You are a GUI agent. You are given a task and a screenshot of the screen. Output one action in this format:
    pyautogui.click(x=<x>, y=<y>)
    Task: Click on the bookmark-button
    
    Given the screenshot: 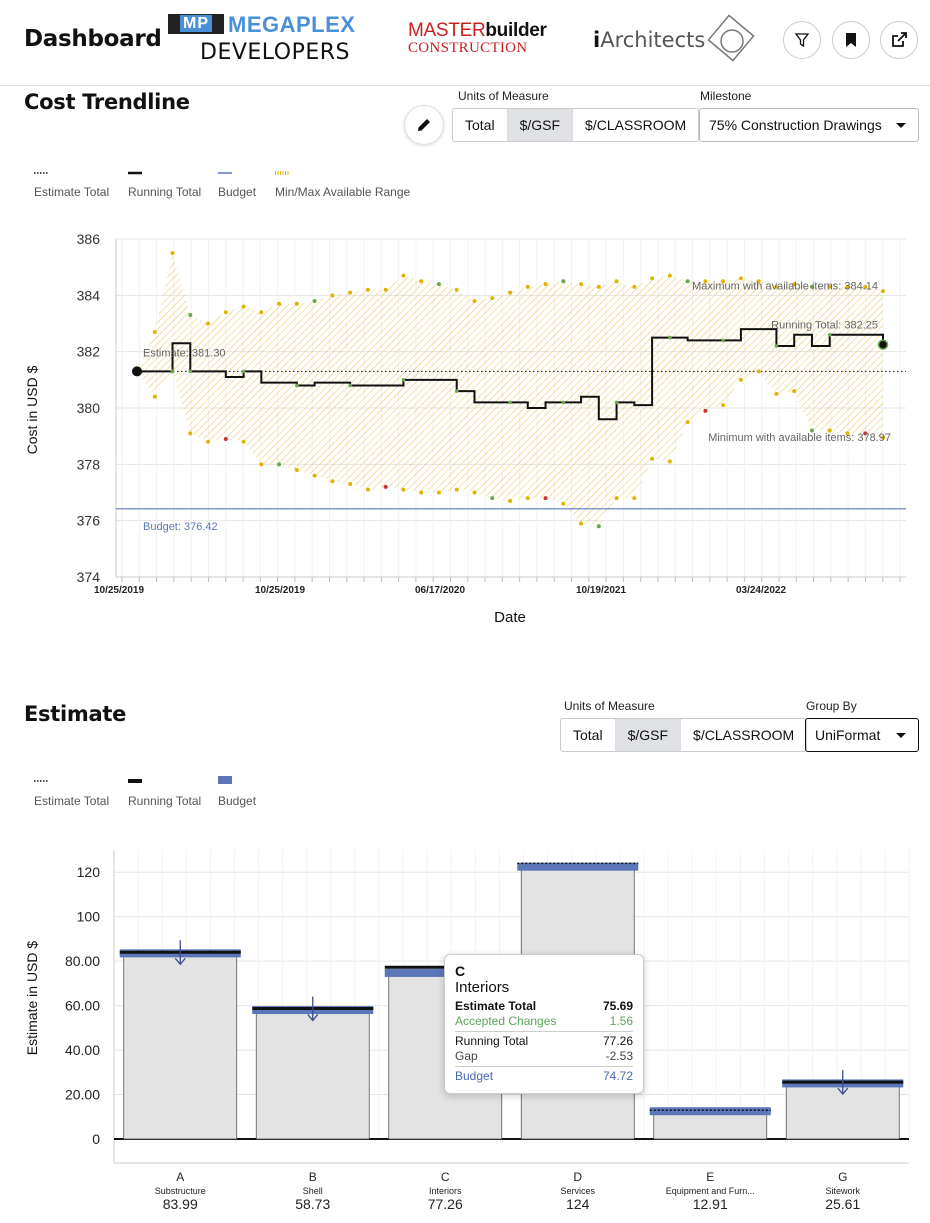 What is the action you would take?
    pyautogui.click(x=851, y=40)
    